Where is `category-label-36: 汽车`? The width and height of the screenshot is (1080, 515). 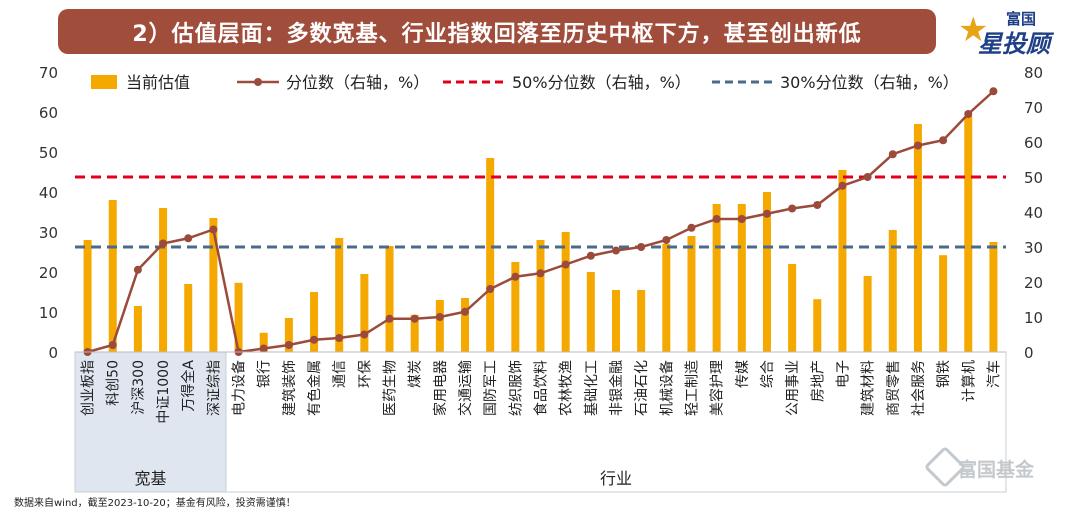 category-label-36: 汽车 is located at coordinates (993, 374).